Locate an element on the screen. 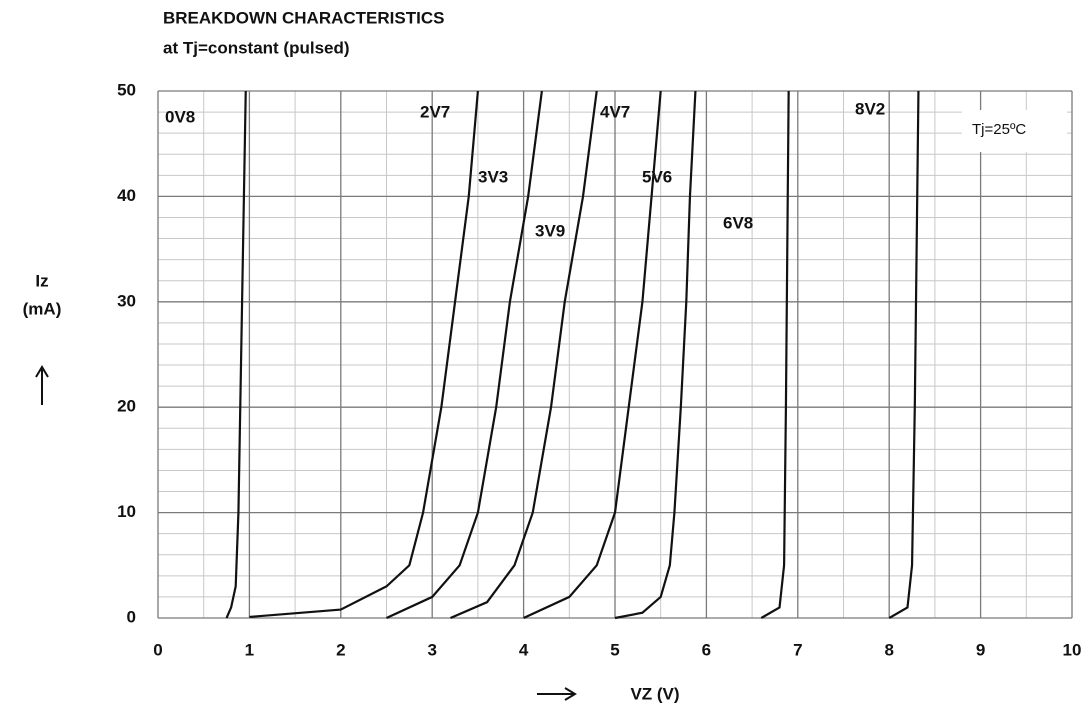  y-axis-label: (mA) is located at coordinates (42, 308).